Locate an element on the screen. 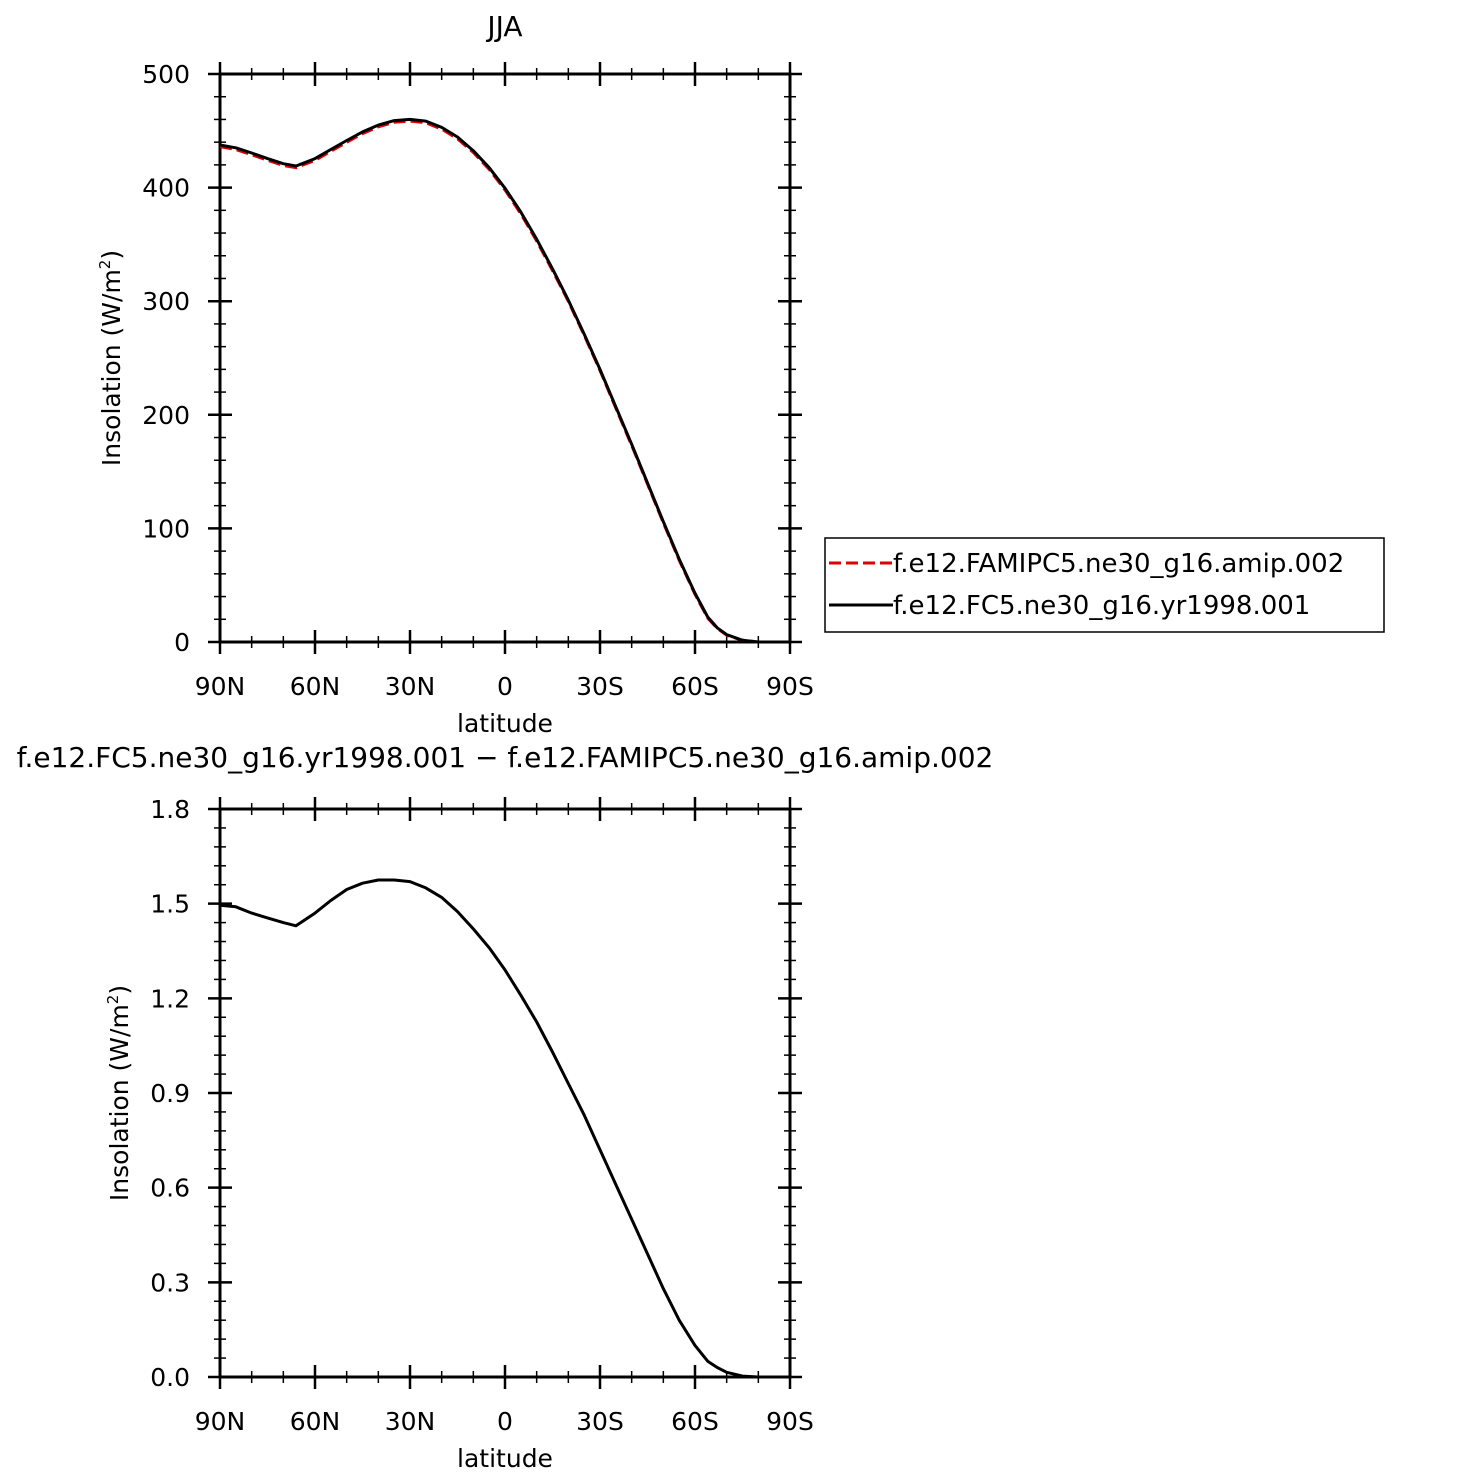  y-tick-label: 1.8 is located at coordinates (170, 809).